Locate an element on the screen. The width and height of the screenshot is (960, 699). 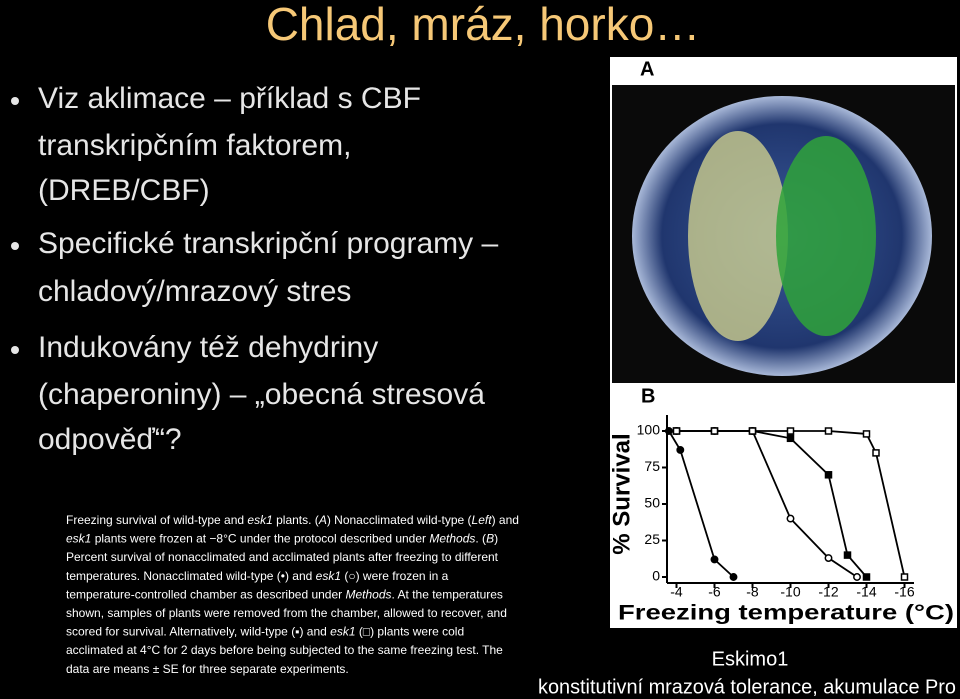
caption-run: ) Nonacclimated wild-type ( is located at coordinates (399, 520).